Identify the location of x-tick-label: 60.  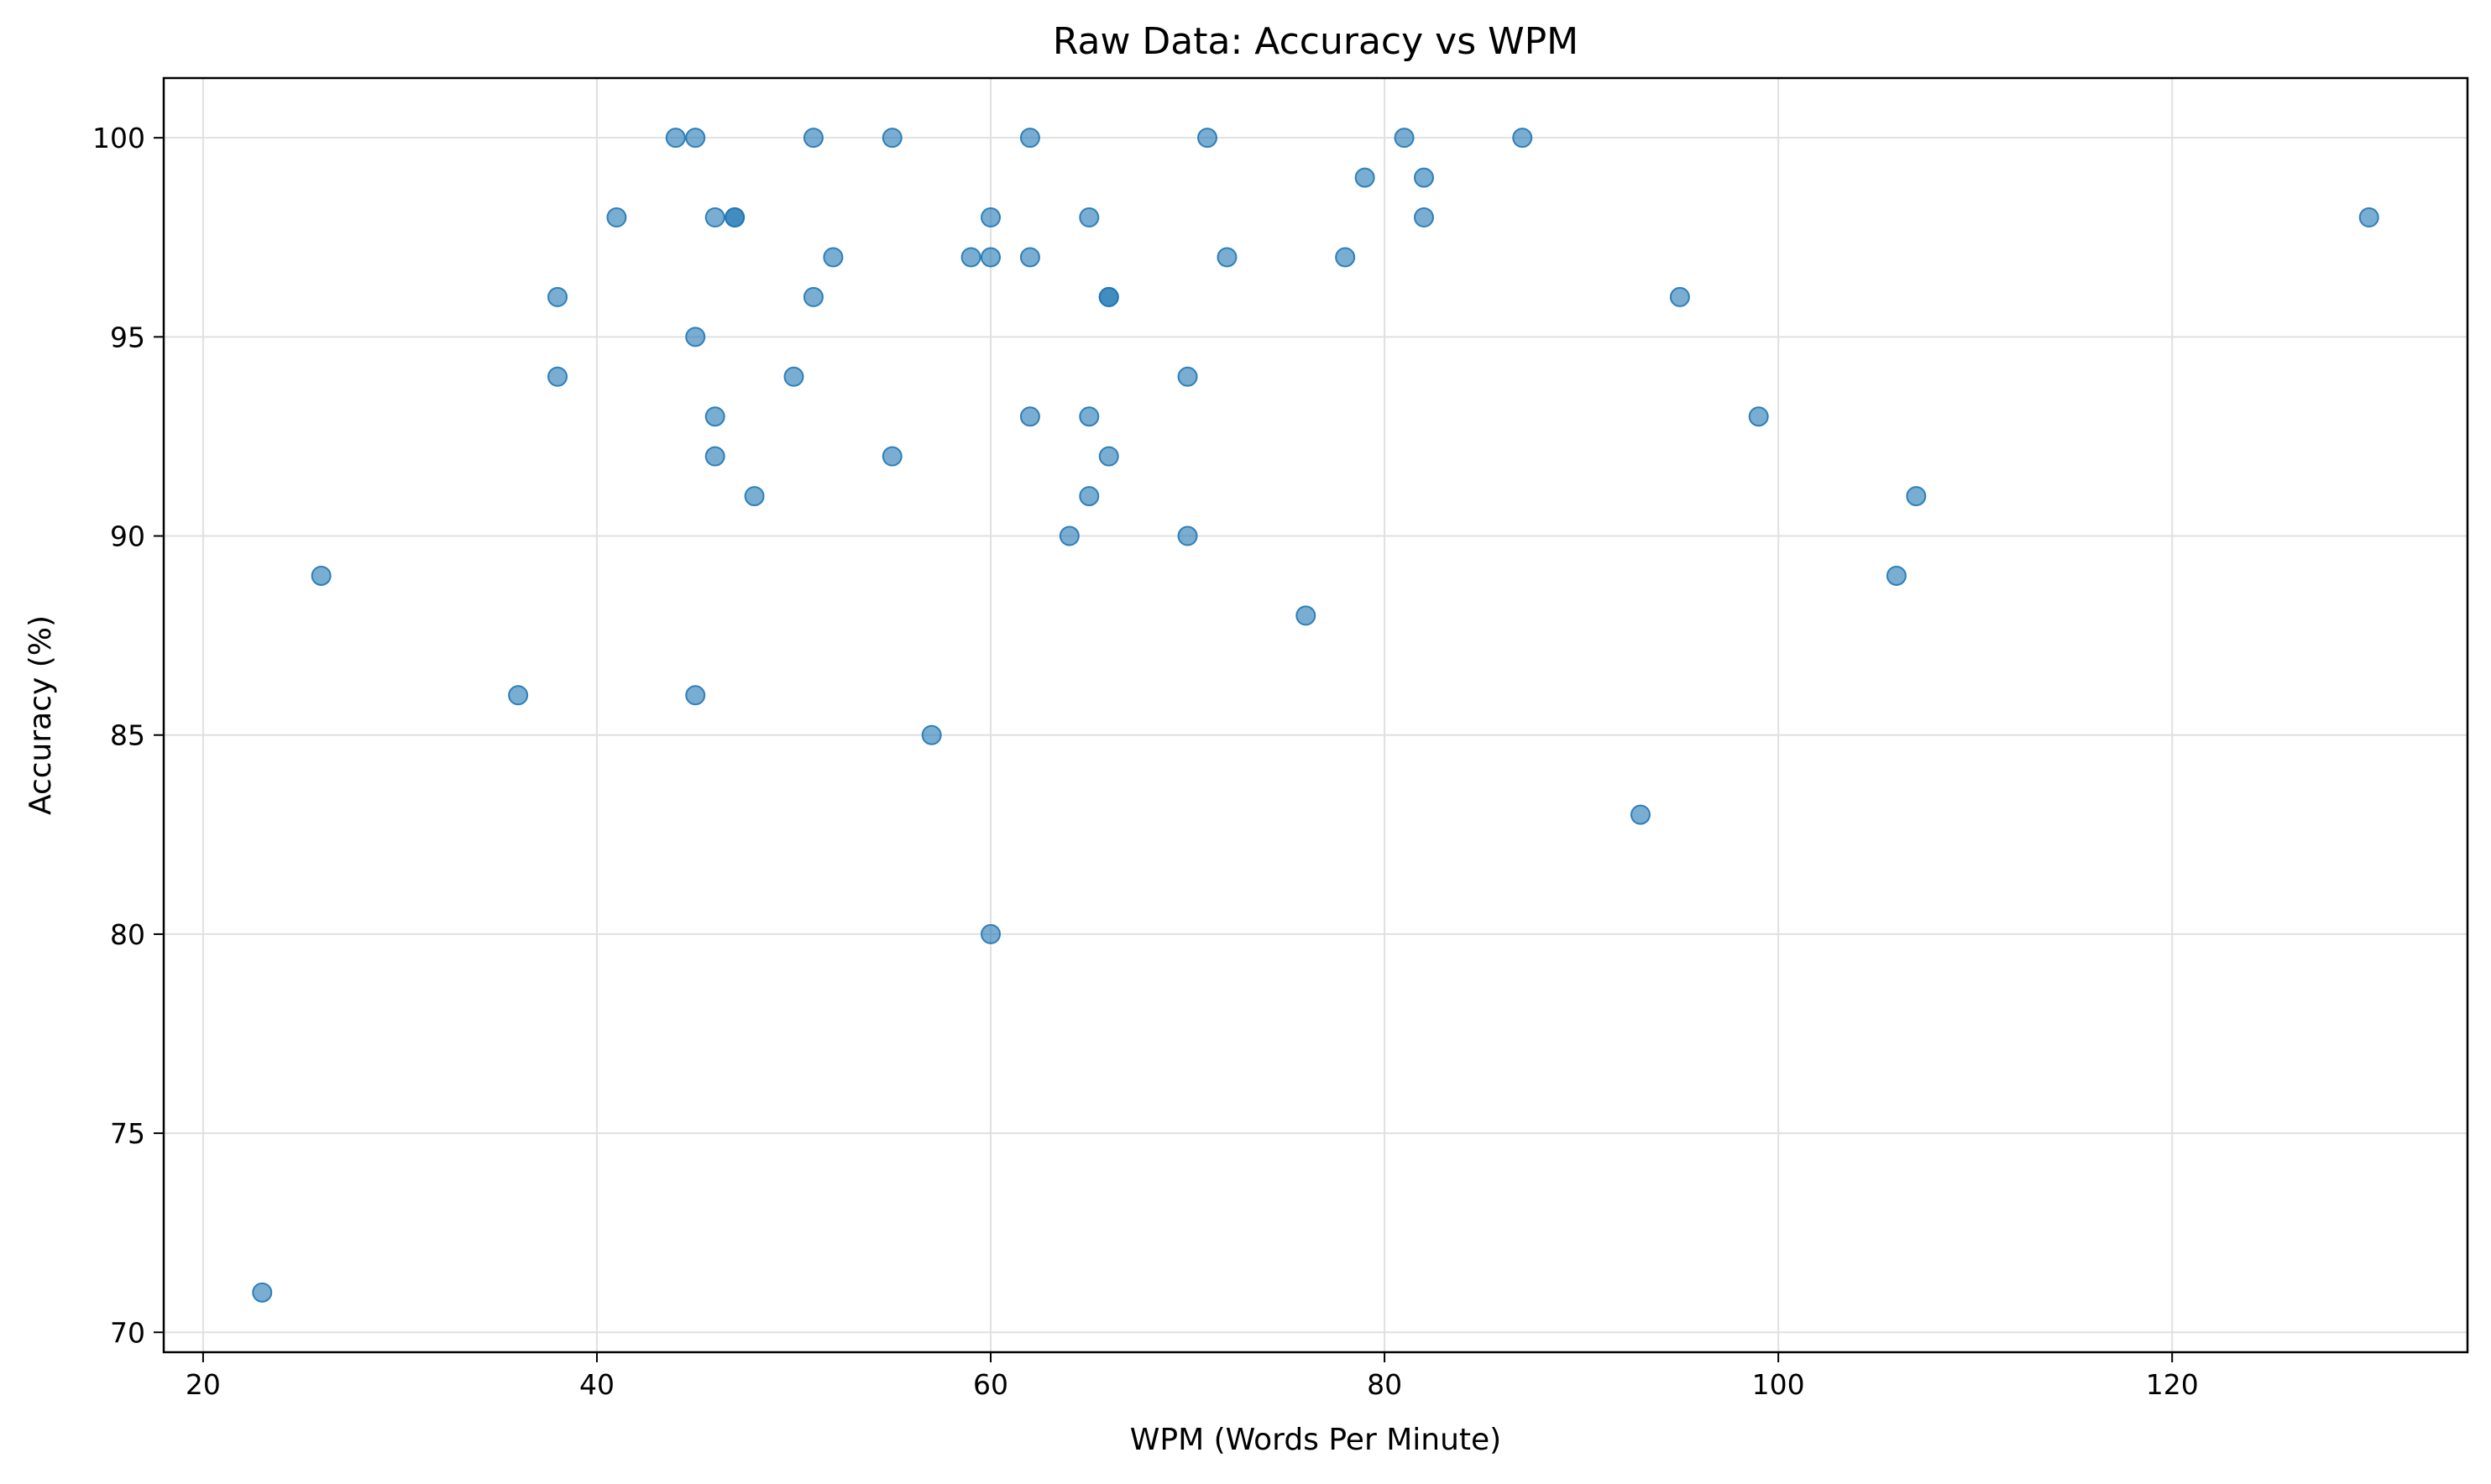
(991, 1384).